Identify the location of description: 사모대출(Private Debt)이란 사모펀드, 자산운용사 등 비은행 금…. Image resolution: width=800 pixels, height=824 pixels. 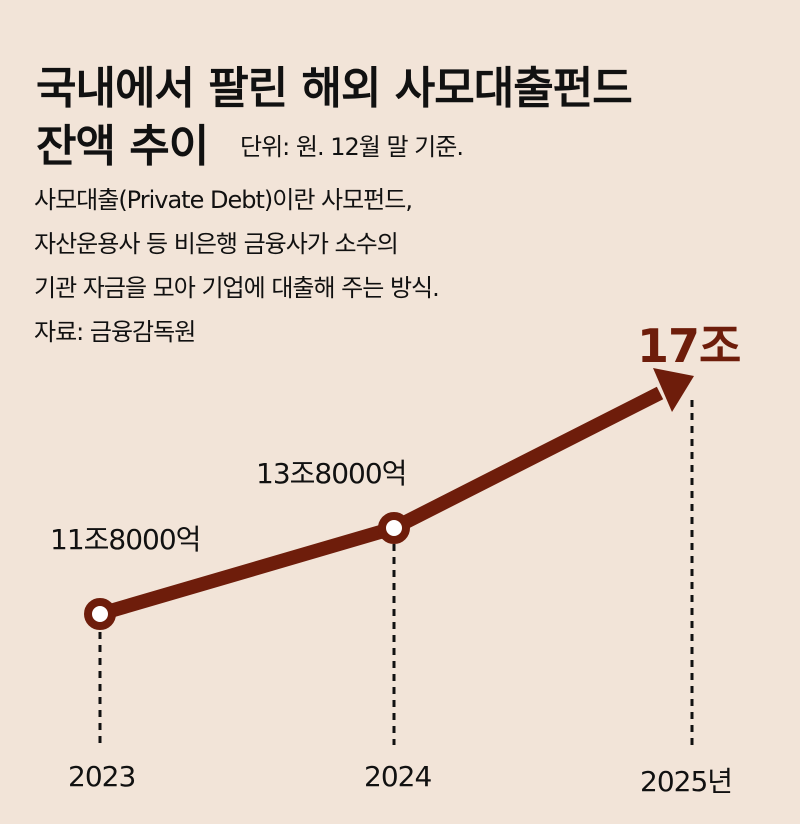
(237, 266).